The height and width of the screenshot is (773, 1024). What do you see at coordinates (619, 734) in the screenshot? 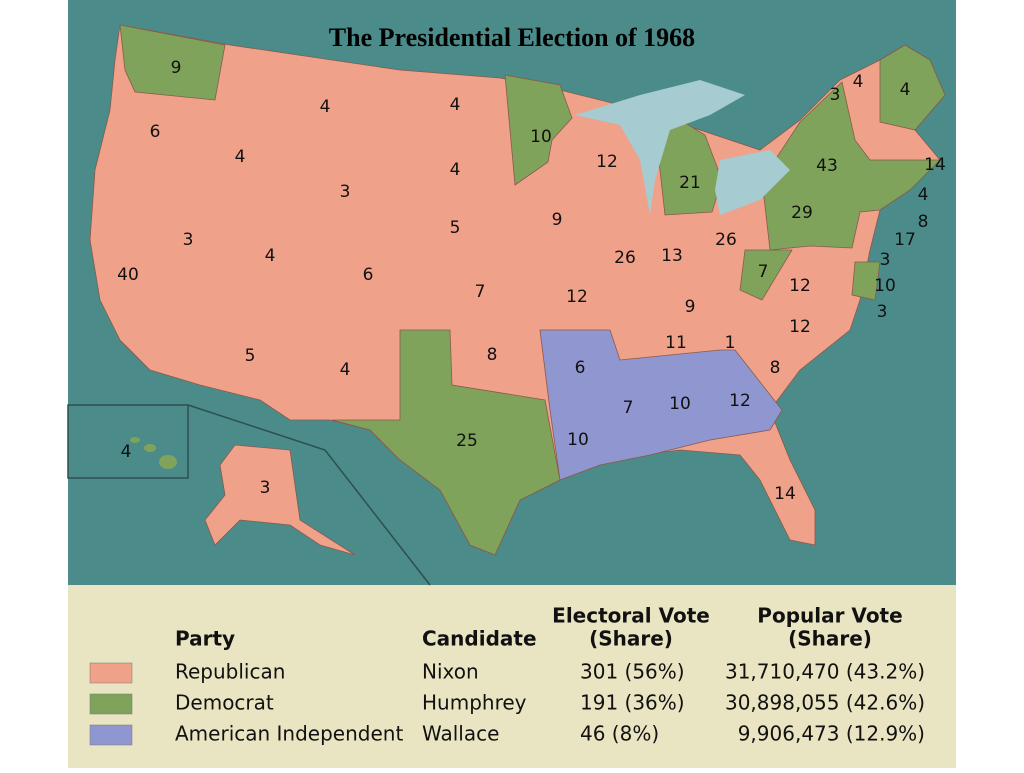
I see `electoral: 46 (8%)` at bounding box center [619, 734].